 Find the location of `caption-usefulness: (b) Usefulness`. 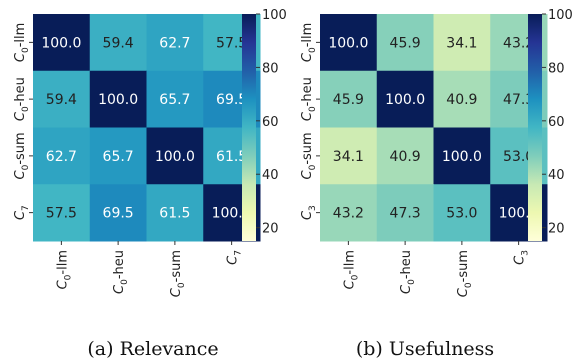

caption-usefulness: (b) Usefulness is located at coordinates (425, 349).